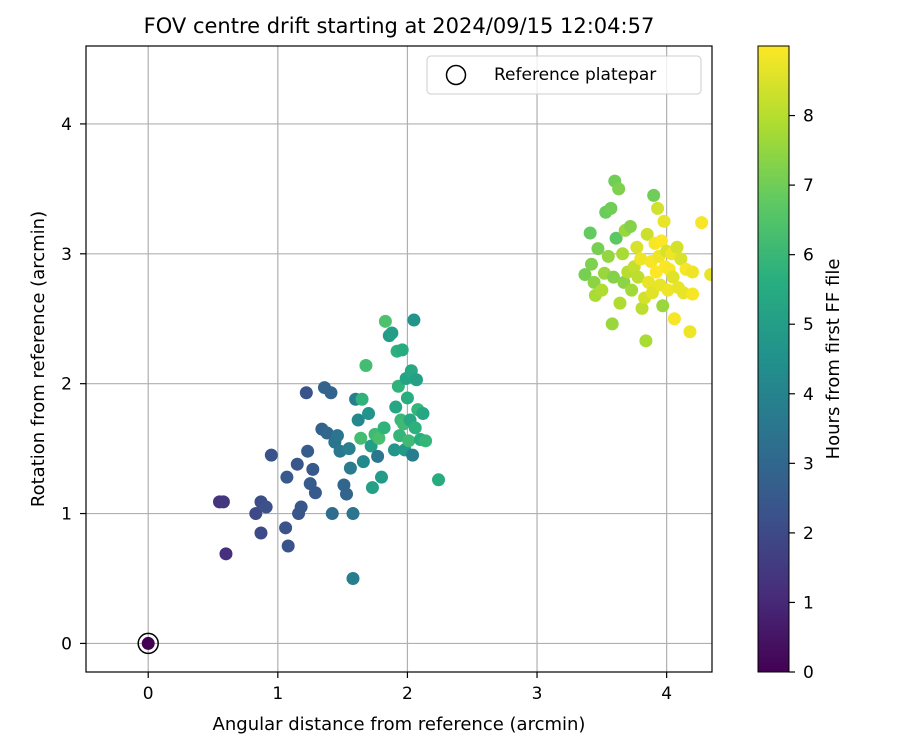 This screenshot has width=900, height=750. I want to click on y-tick-label: 4, so click(66, 125).